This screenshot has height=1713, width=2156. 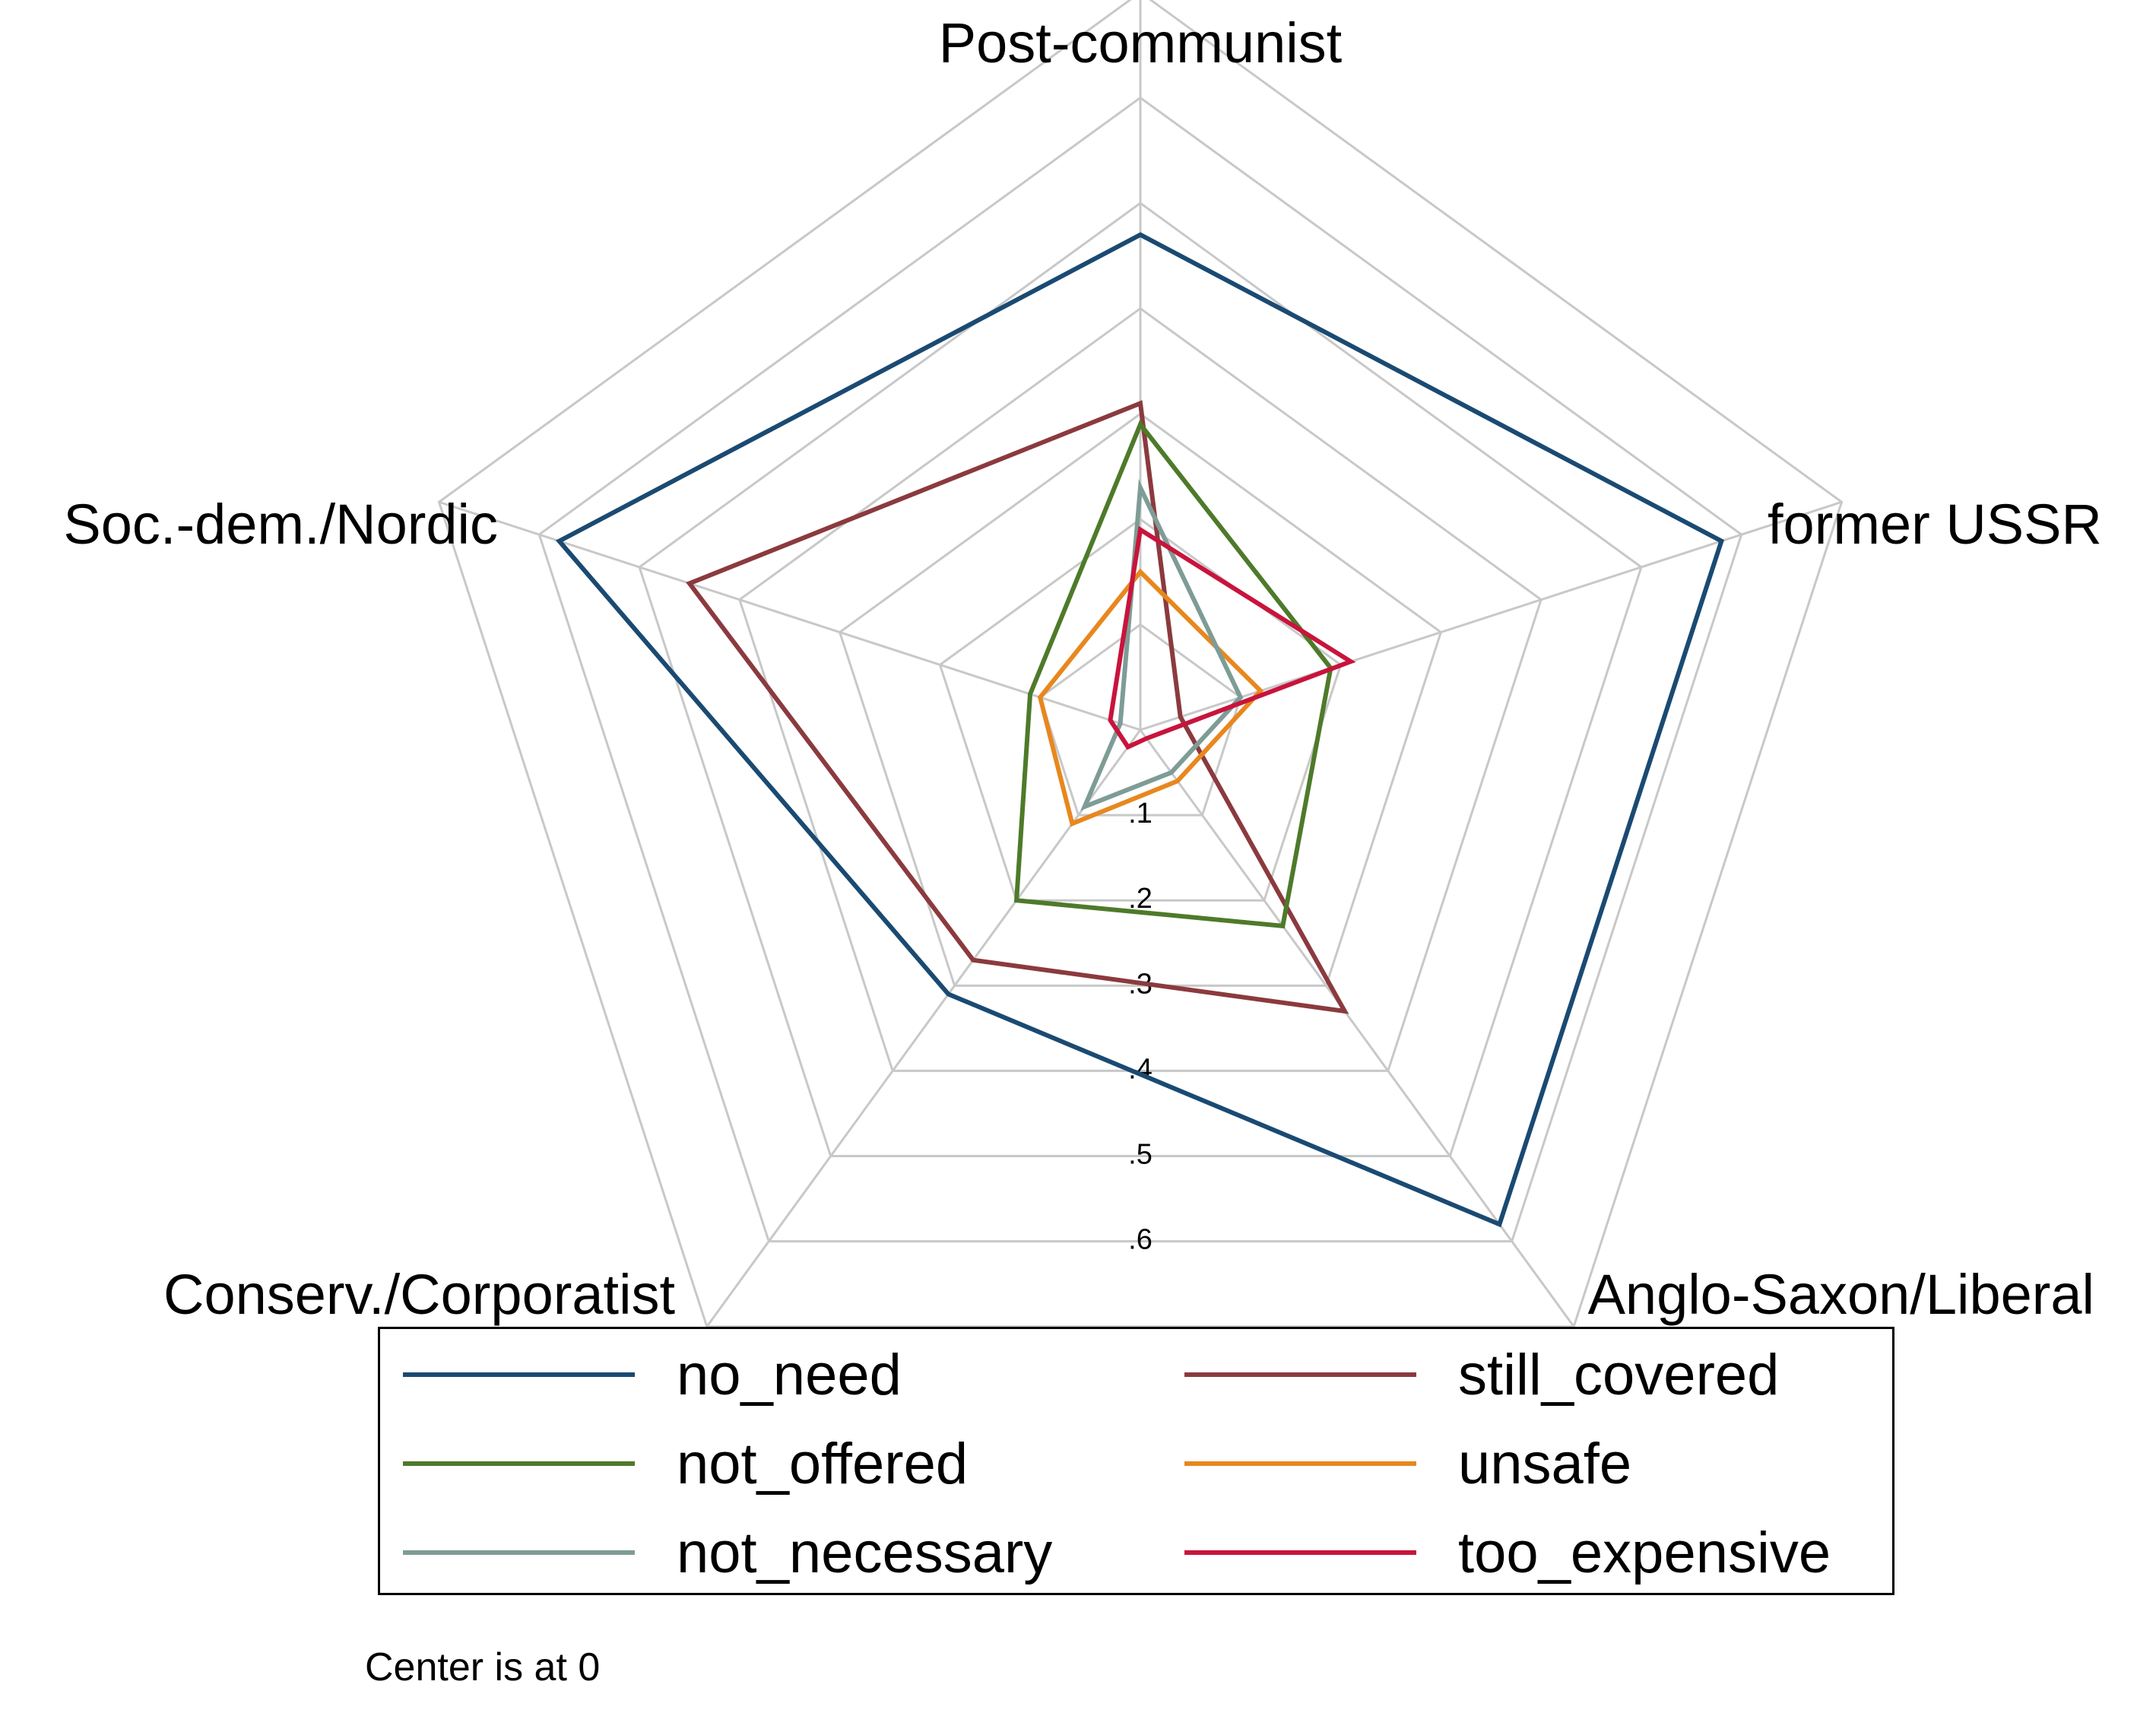 I want to click on legend-item-not-necessary: not_necessary, so click(x=727, y=1553).